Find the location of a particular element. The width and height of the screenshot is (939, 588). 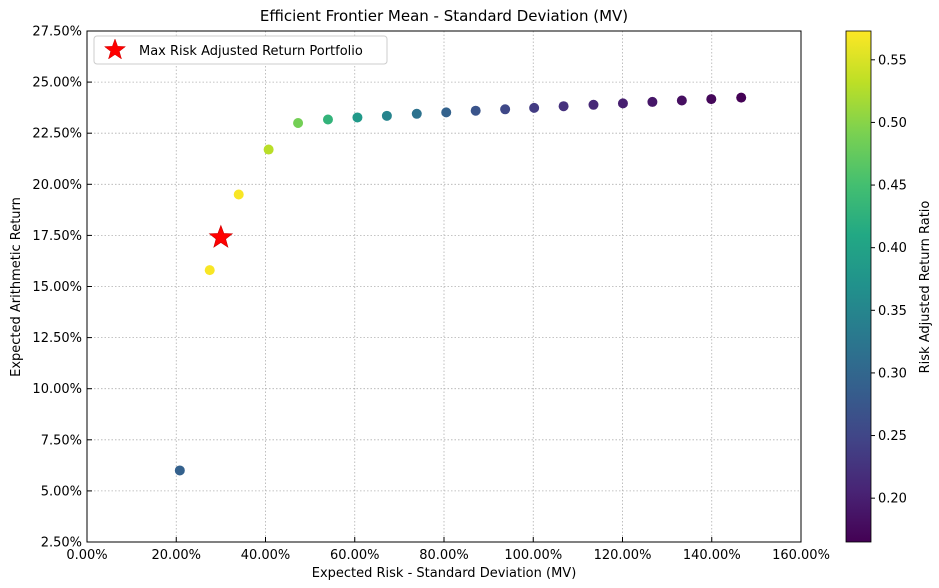

y-tick-label: 25.00% is located at coordinates (57, 83).